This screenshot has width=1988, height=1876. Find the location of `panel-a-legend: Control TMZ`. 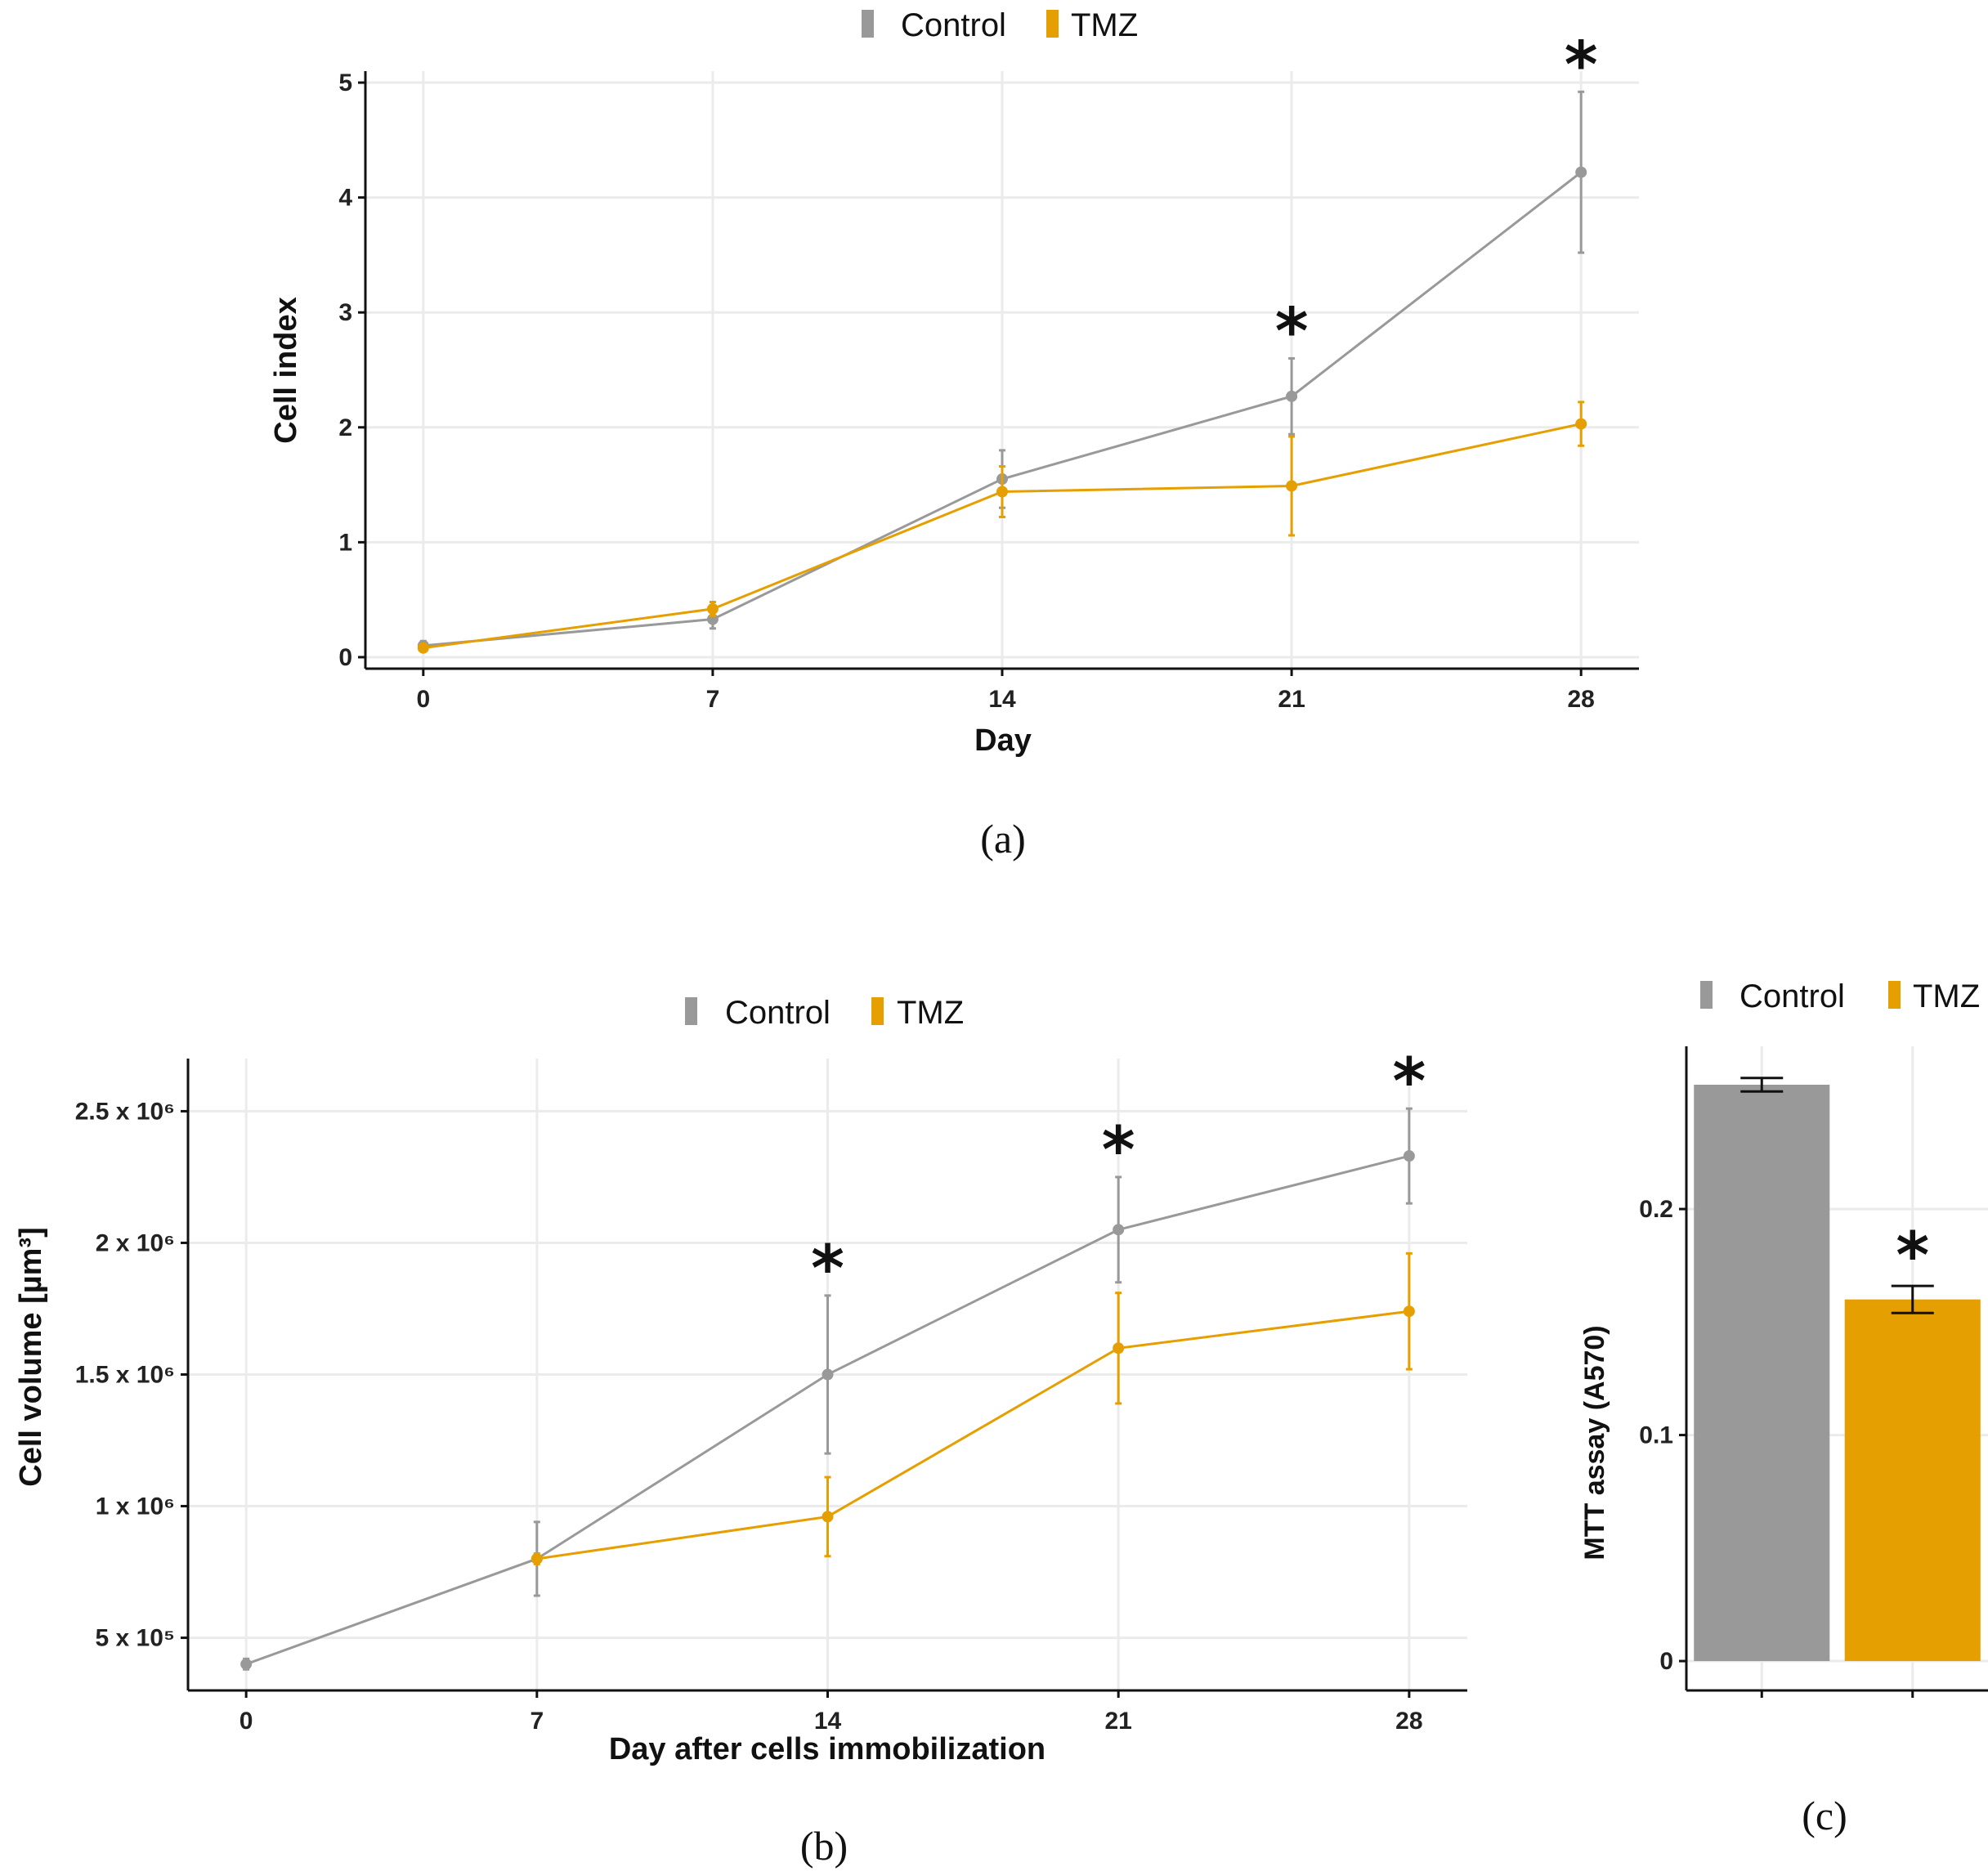

panel-a-legend: Control TMZ is located at coordinates (1000, 25).